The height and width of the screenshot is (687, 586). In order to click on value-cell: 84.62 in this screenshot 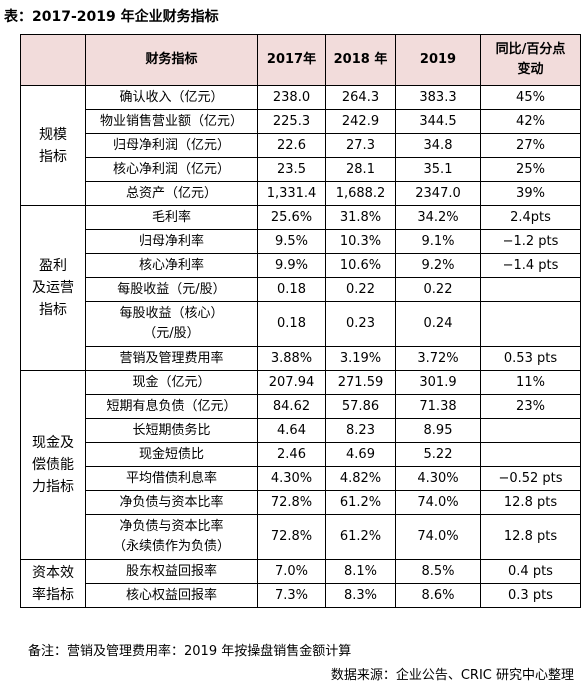, I will do `click(291, 406)`.